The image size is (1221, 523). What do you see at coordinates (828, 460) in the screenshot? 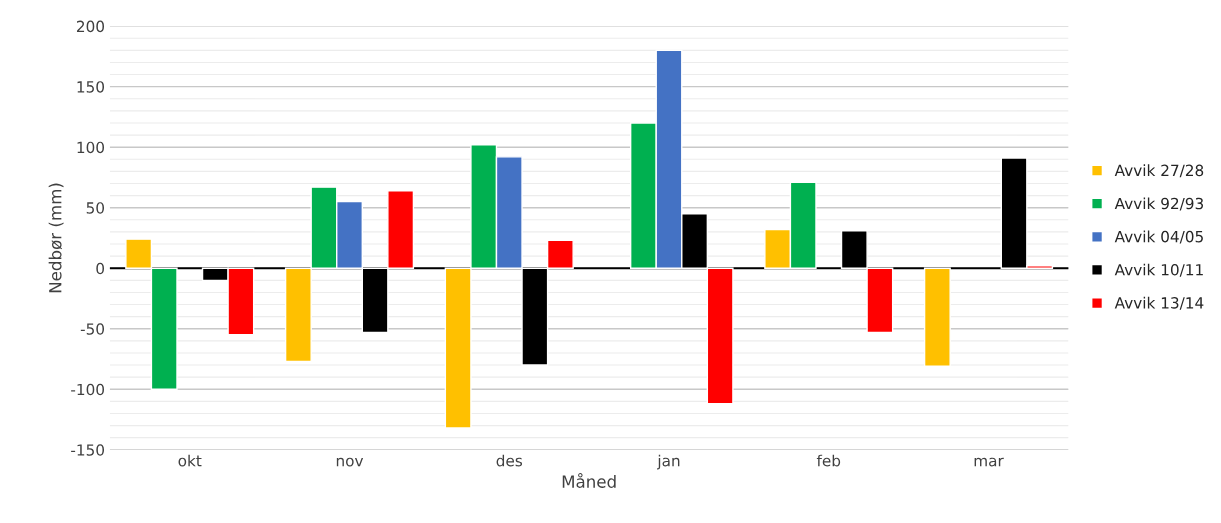
I see `x-tick-label: feb` at bounding box center [828, 460].